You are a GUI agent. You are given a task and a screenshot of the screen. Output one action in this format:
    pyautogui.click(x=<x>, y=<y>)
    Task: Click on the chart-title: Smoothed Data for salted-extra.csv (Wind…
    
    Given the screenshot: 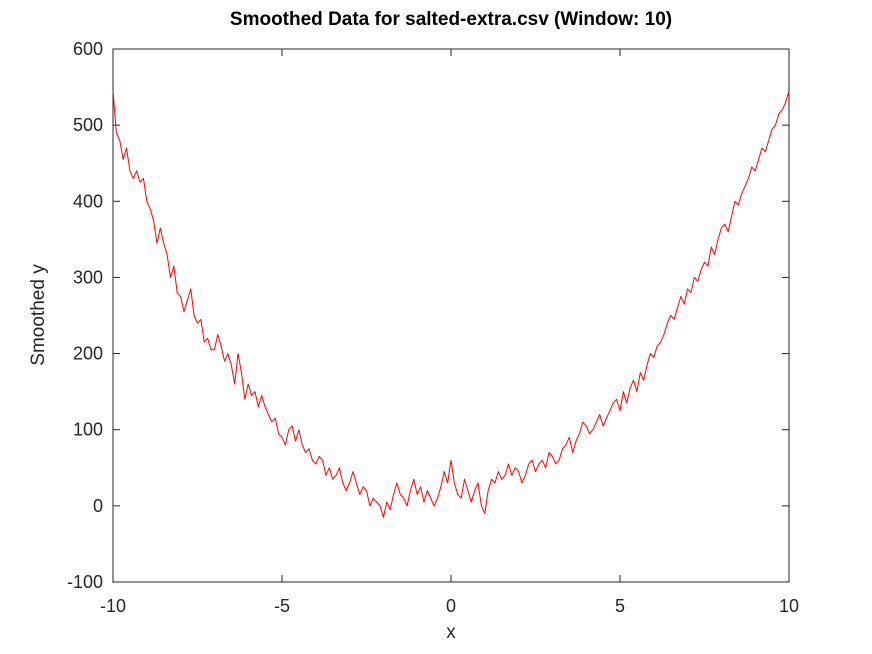 What is the action you would take?
    pyautogui.click(x=451, y=19)
    